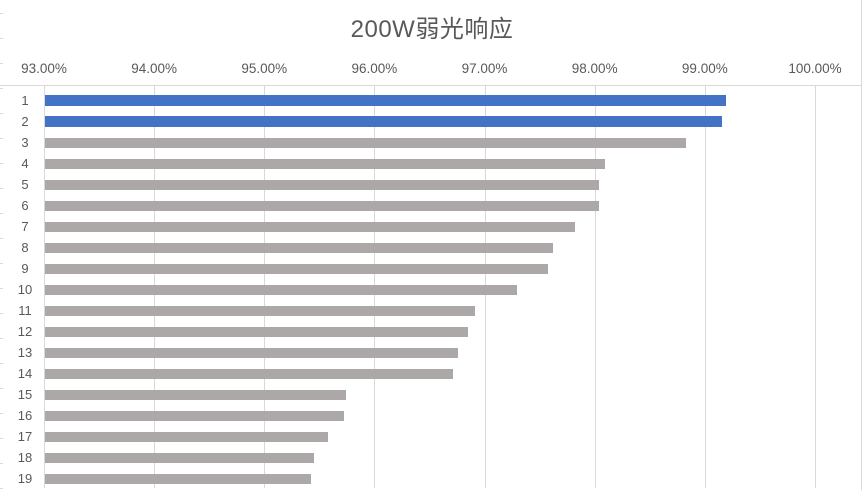  Describe the element at coordinates (25, 142) in the screenshot. I see `category-label: 3` at that location.